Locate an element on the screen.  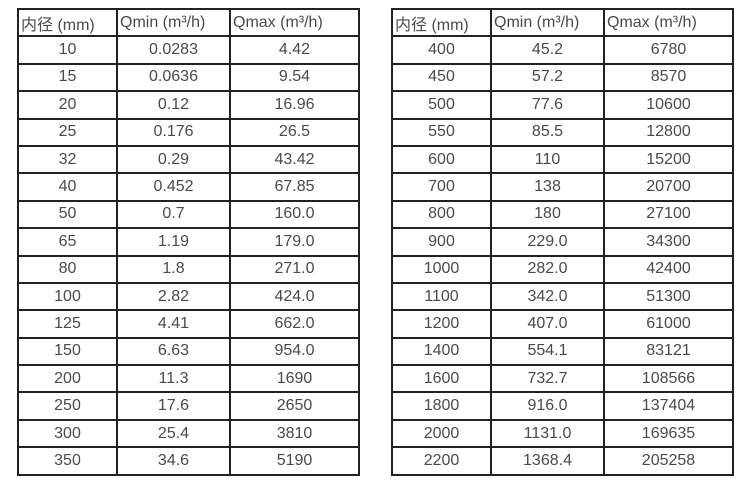
cell-diameter: 800 is located at coordinates (441, 214).